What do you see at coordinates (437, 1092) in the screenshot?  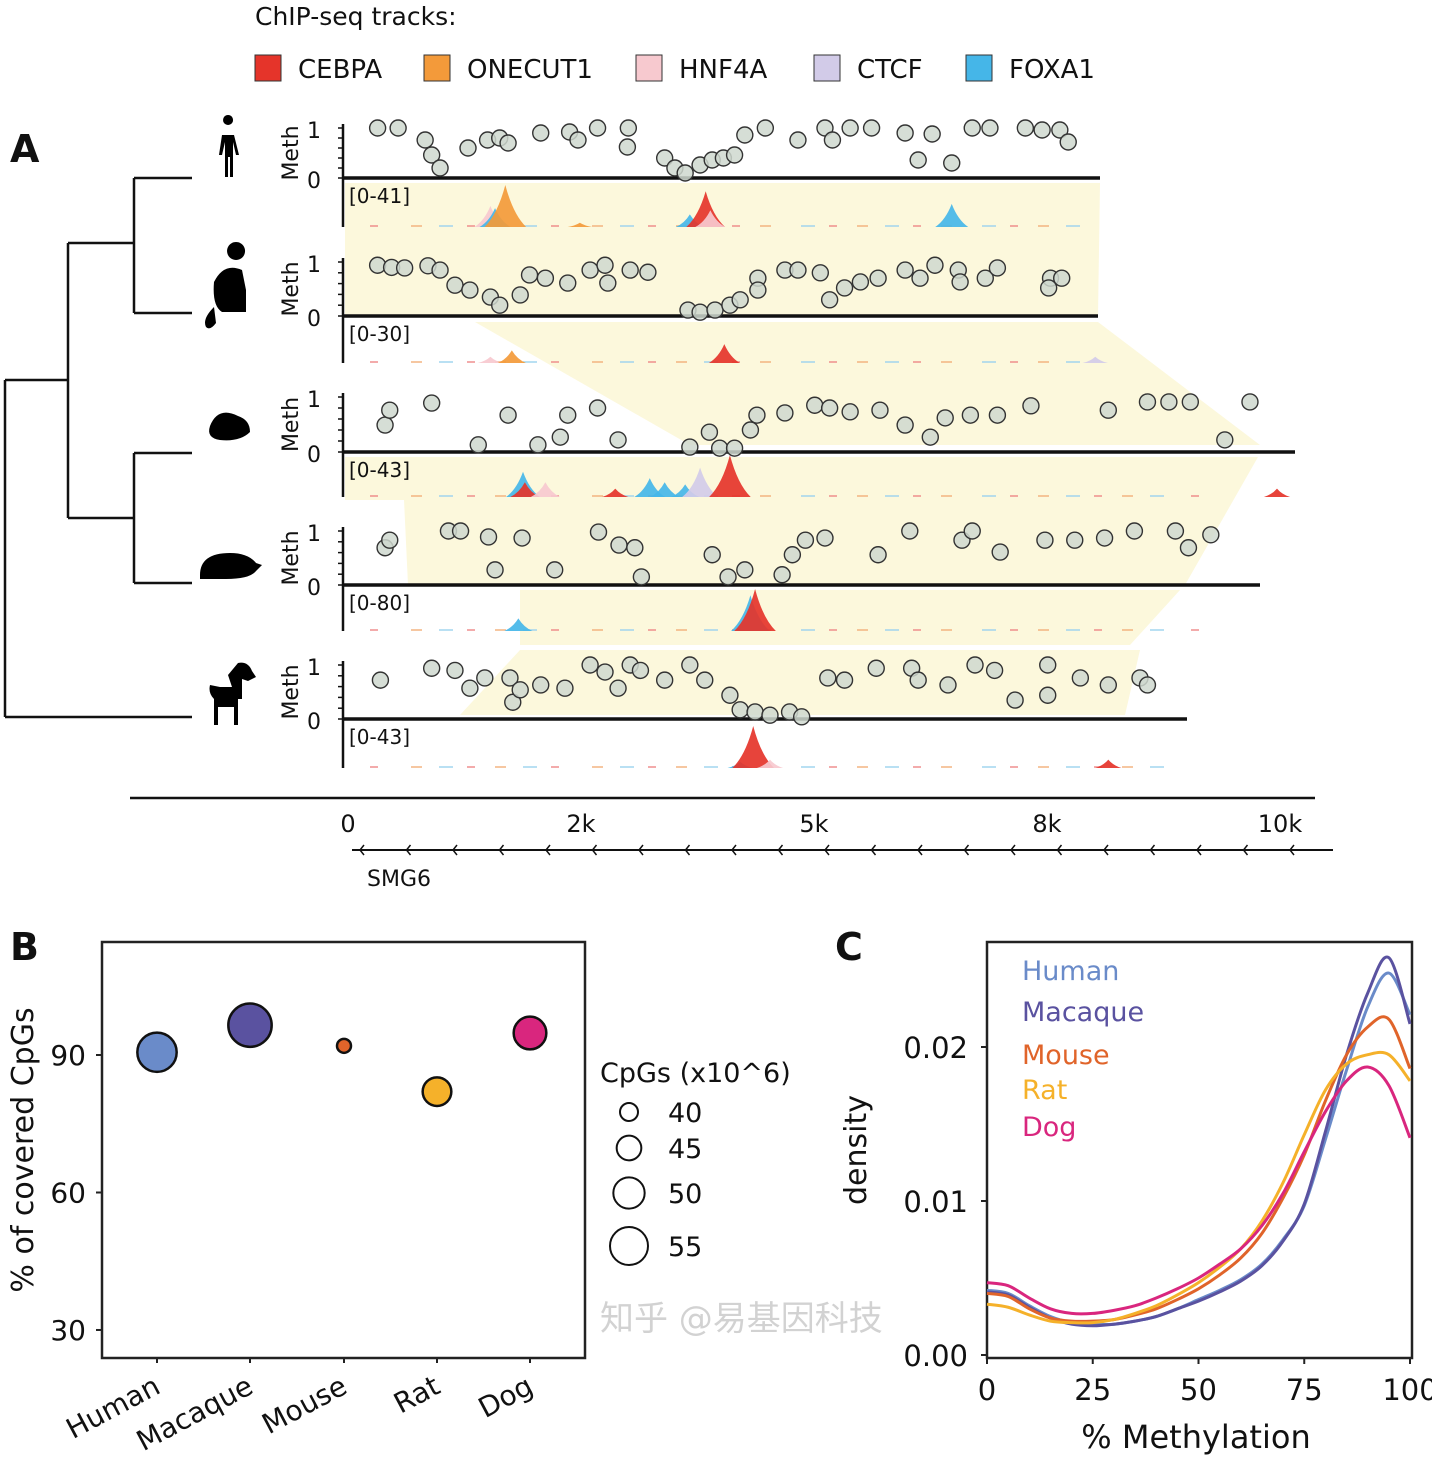 I see `bubble-rat` at bounding box center [437, 1092].